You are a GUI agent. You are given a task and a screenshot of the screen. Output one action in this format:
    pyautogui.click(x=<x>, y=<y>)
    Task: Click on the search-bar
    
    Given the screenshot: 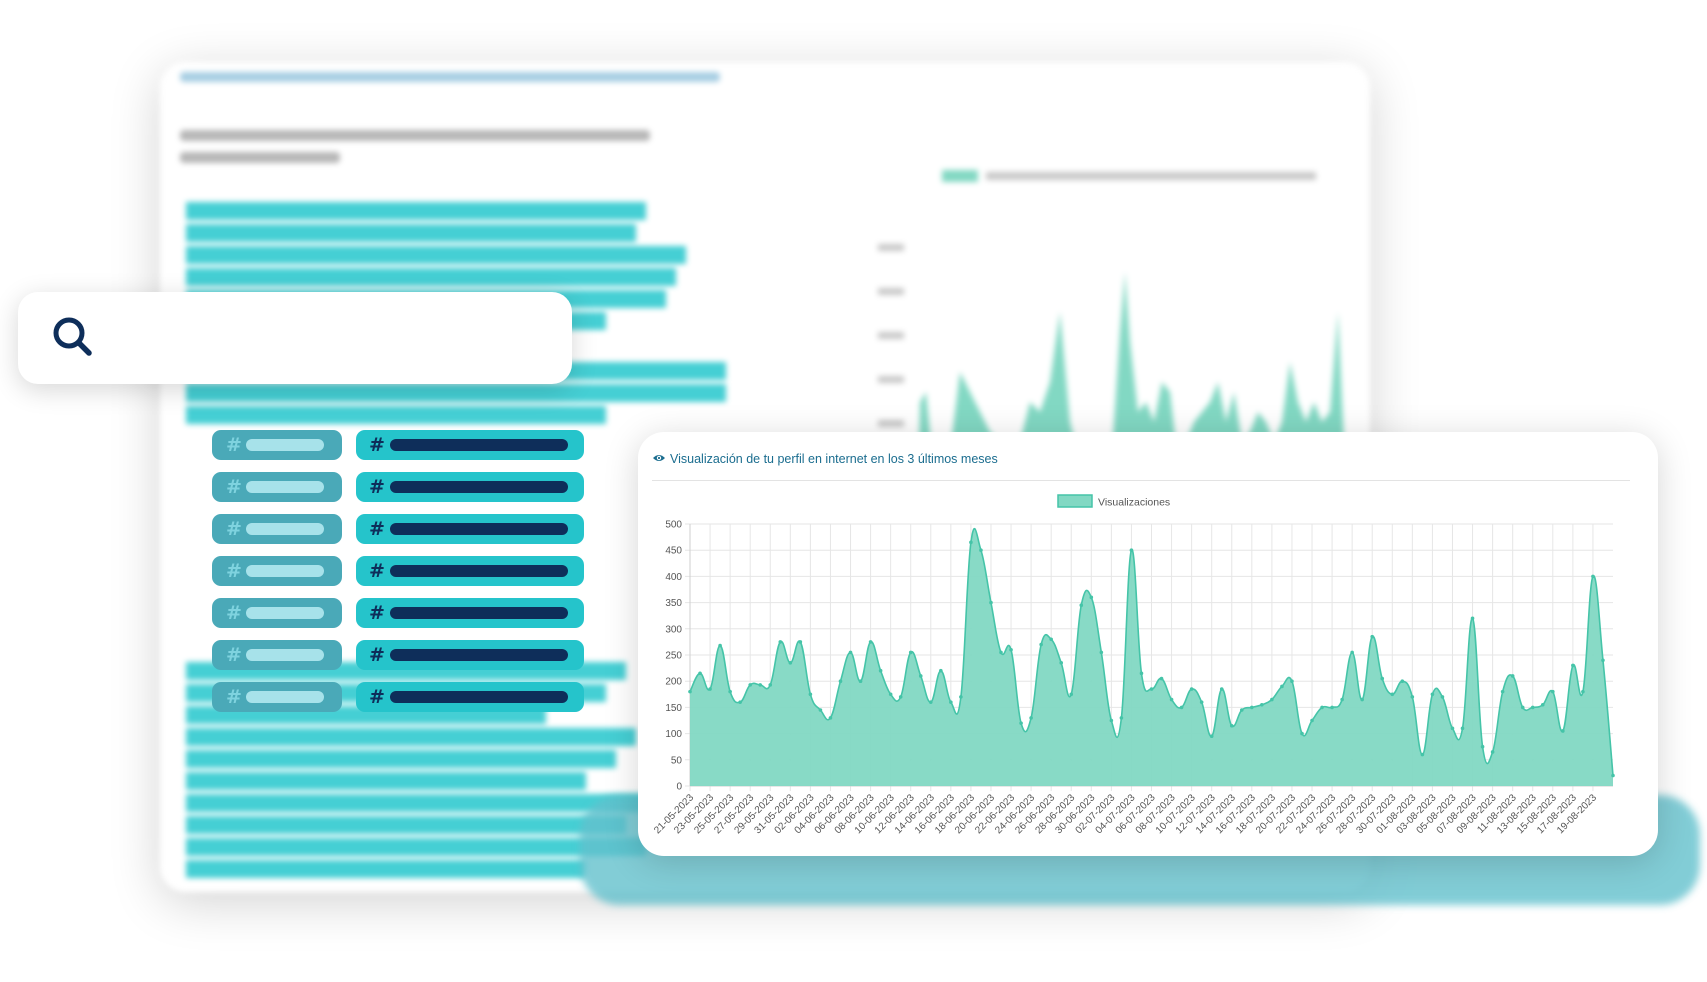 What is the action you would take?
    pyautogui.click(x=295, y=338)
    